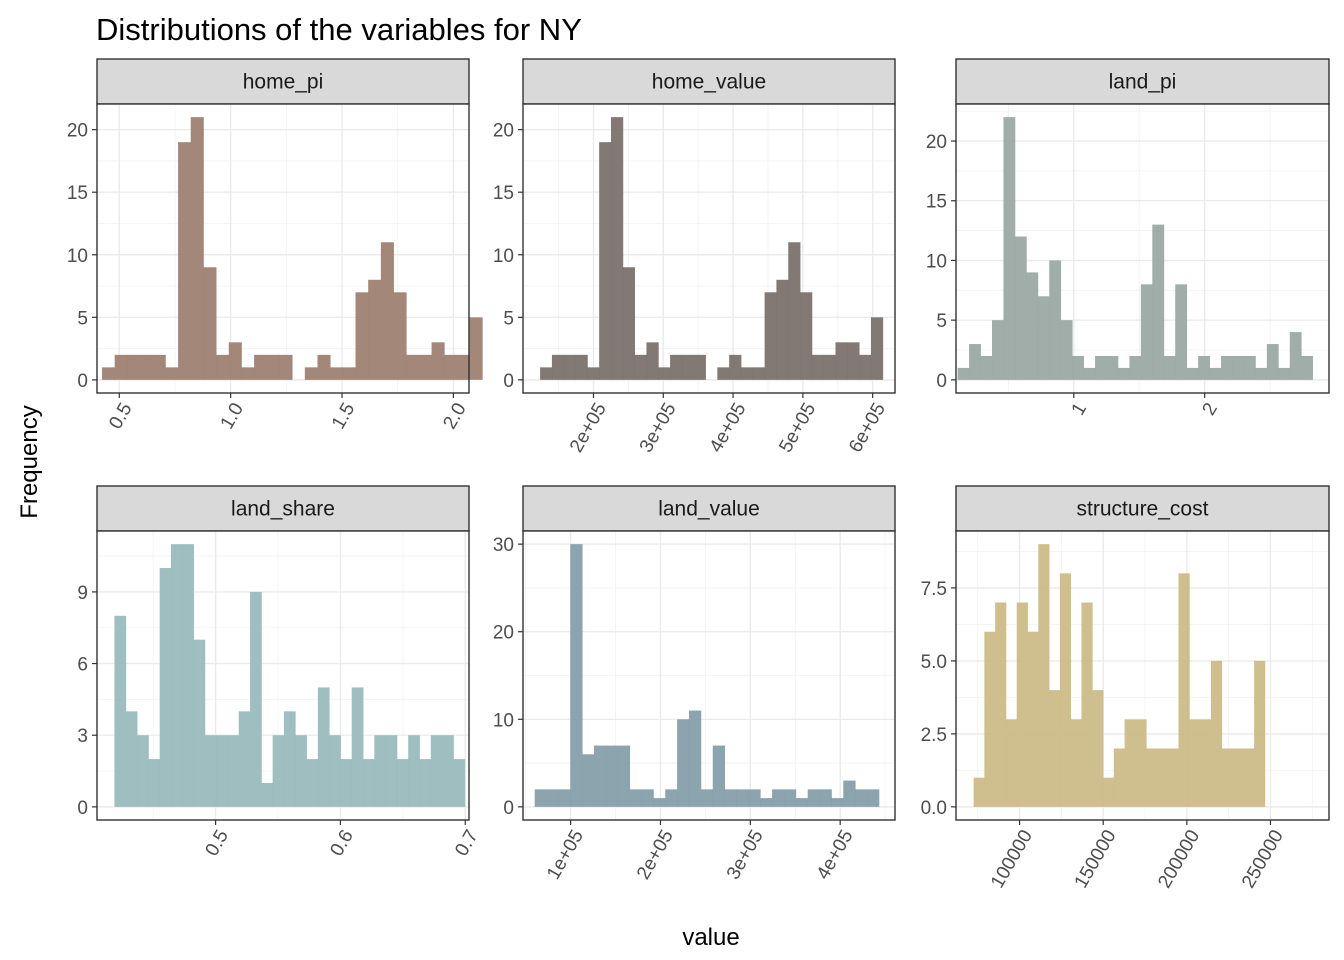  I want to click on y-tick-label: 5.0, so click(934, 662).